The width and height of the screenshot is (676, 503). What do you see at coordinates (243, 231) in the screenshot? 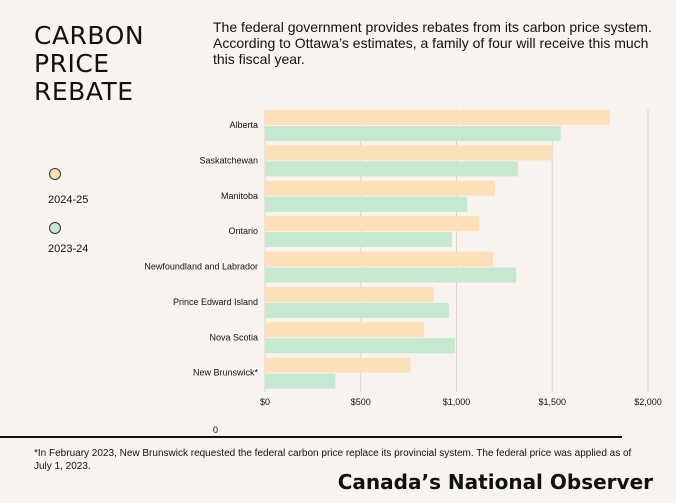
I see `category-label: Ontario` at bounding box center [243, 231].